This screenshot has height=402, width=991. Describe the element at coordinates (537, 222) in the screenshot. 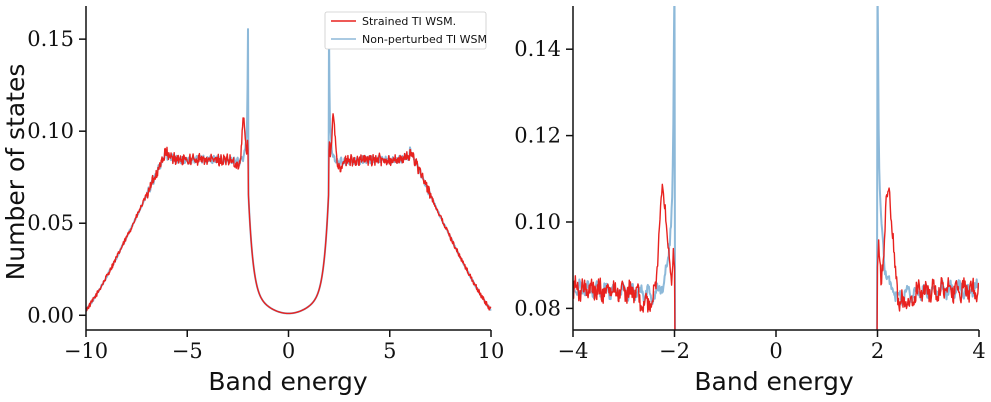

I see `right-y-tick-label: 0.10` at that location.